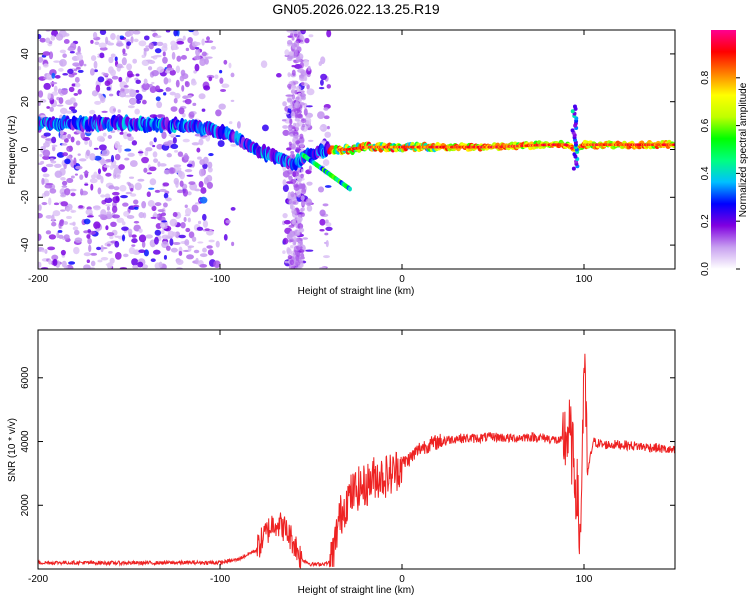  Describe the element at coordinates (705, 269) in the screenshot. I see `colorbar-tick-label: 0.0` at that location.